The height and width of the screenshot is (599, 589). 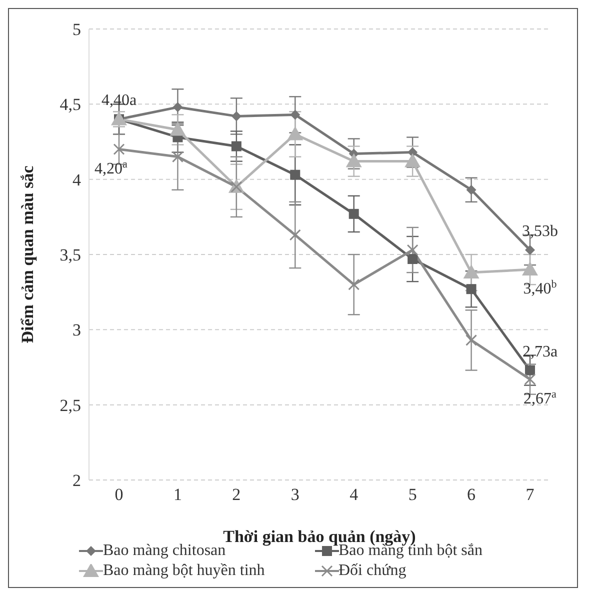 What do you see at coordinates (184, 571) in the screenshot?
I see `legend-label: Bao màng bột huyền tinh` at bounding box center [184, 571].